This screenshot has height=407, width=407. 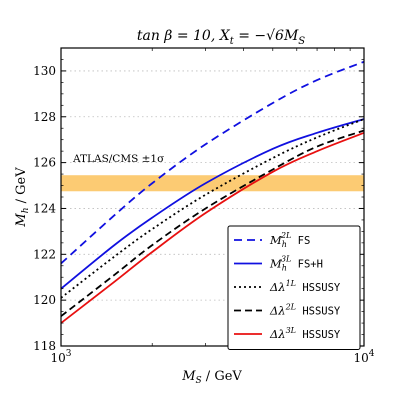 What do you see at coordinates (22, 197) in the screenshot?
I see `y-axis-label: Mh / GeV` at bounding box center [22, 197].